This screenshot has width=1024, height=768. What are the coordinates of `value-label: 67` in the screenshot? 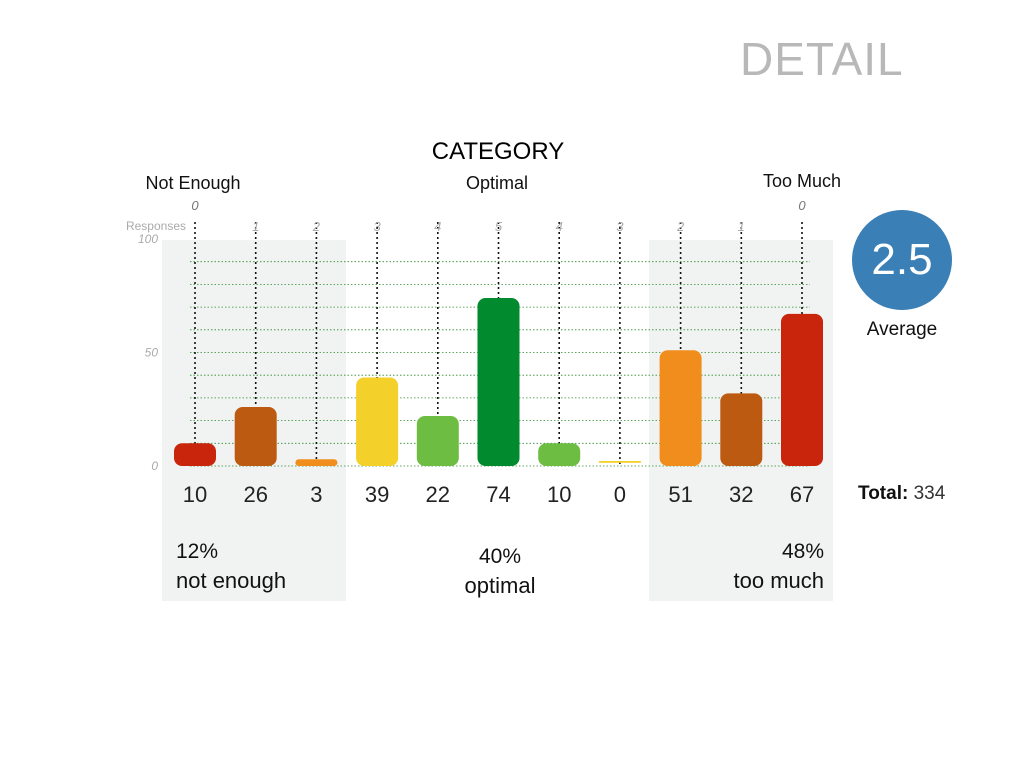 It's located at (802, 494).